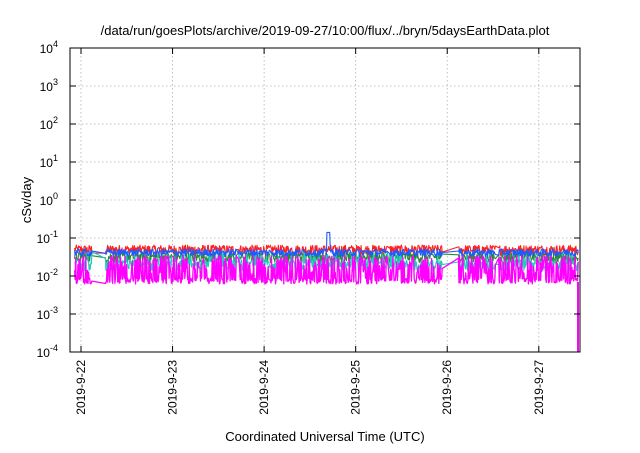 The image size is (640, 453). What do you see at coordinates (49, 123) in the screenshot?
I see `y-tick-label: 10²` at bounding box center [49, 123].